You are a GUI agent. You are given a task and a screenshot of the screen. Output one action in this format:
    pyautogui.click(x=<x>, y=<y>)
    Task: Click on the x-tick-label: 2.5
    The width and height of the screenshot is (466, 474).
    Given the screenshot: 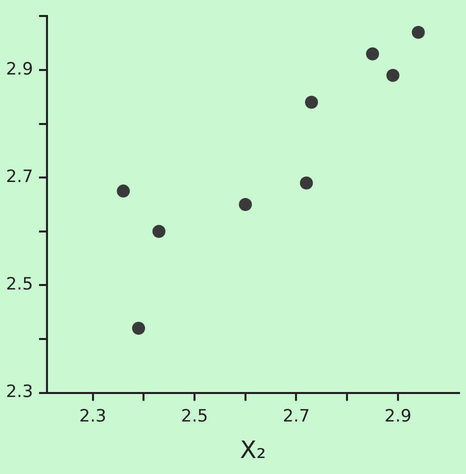 What is the action you would take?
    pyautogui.click(x=194, y=416)
    